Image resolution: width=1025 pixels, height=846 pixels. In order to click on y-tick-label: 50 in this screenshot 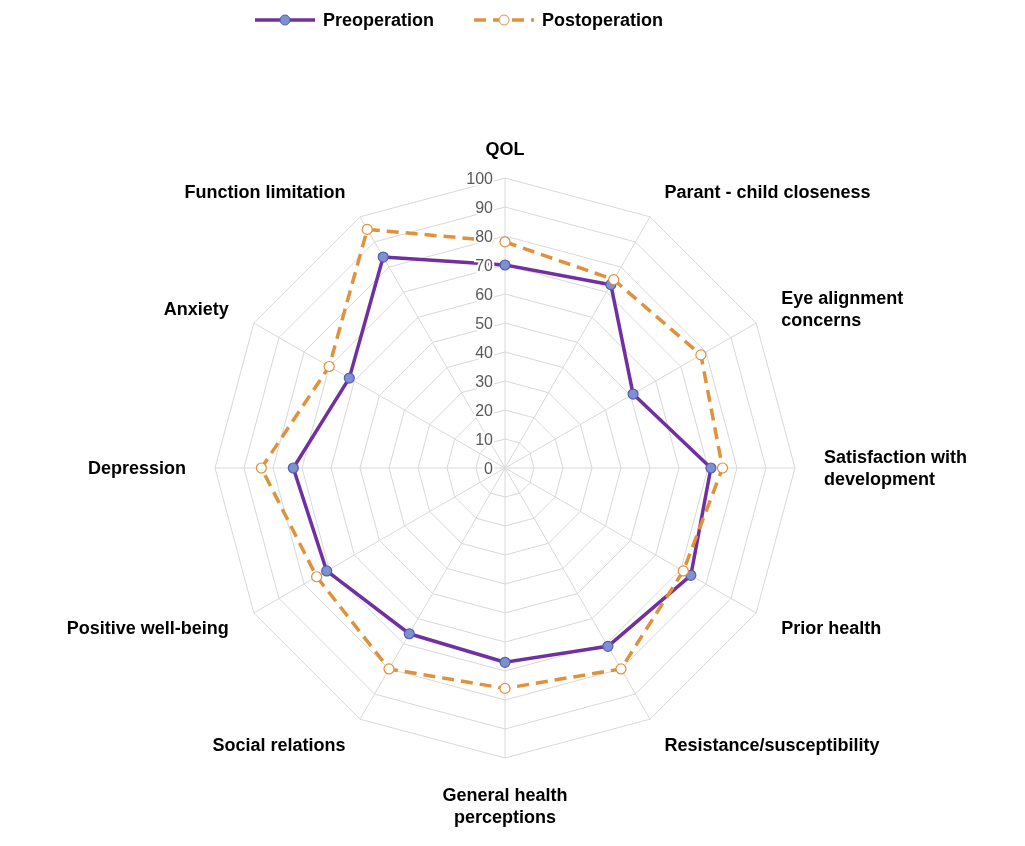, I will do `click(484, 323)`.